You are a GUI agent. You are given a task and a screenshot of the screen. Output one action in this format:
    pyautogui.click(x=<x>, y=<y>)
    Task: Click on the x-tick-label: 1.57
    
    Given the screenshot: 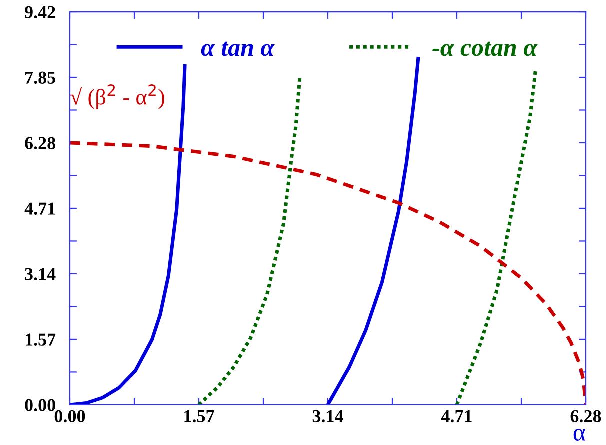 What is the action you would take?
    pyautogui.click(x=199, y=416)
    